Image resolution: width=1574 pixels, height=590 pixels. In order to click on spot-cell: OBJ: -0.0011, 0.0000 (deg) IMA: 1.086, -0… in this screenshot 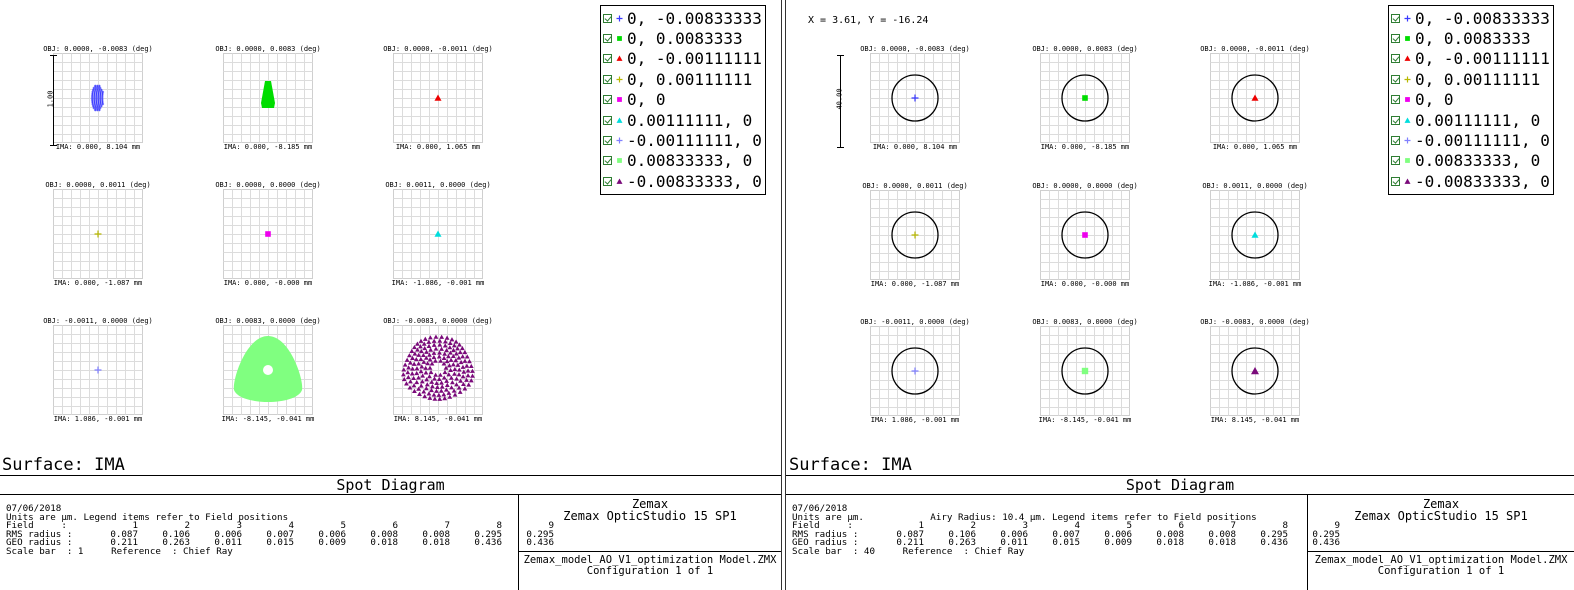, I will do `click(98, 382)`.